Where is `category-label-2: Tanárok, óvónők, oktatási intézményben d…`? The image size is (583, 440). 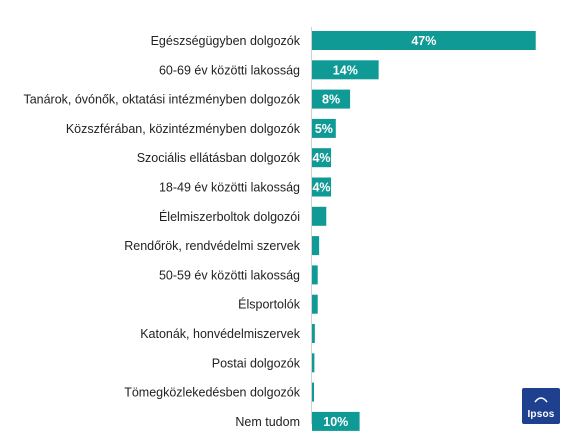 category-label-2: Tanárok, óvónők, oktatási intézményben d… is located at coordinates (161, 100).